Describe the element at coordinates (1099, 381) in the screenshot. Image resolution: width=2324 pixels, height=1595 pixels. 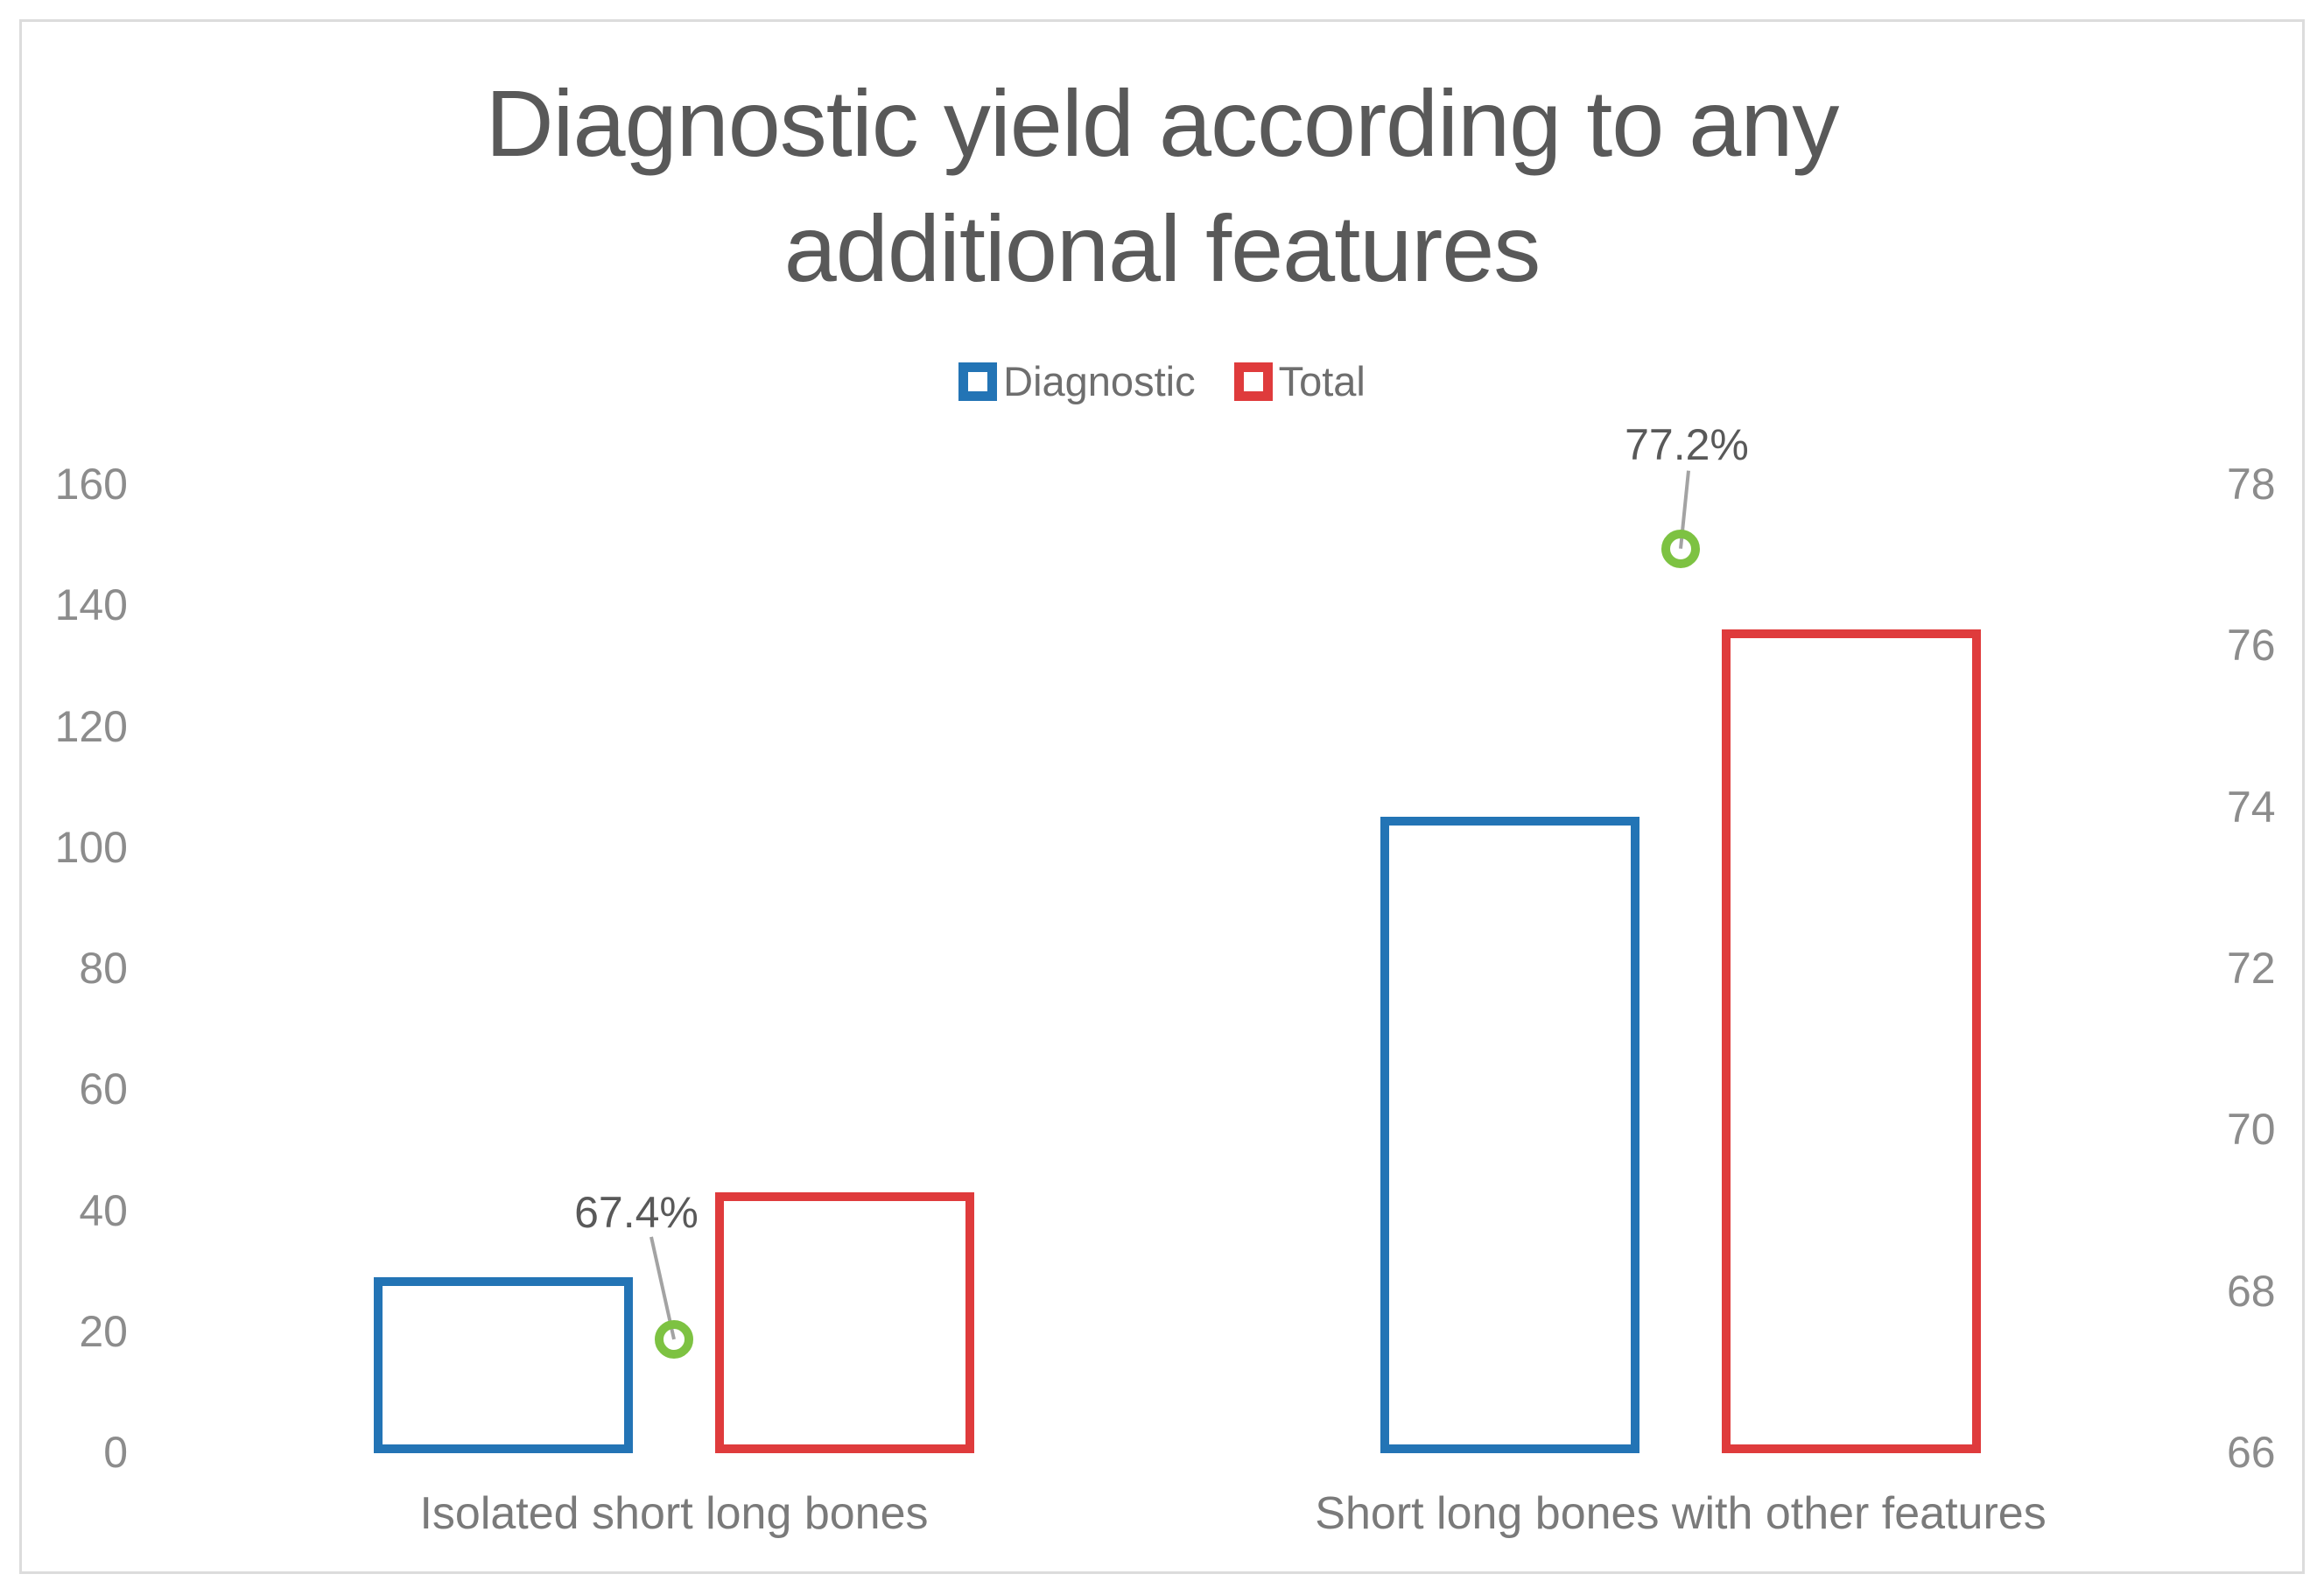
I see `legend-label: Diagnostic` at that location.